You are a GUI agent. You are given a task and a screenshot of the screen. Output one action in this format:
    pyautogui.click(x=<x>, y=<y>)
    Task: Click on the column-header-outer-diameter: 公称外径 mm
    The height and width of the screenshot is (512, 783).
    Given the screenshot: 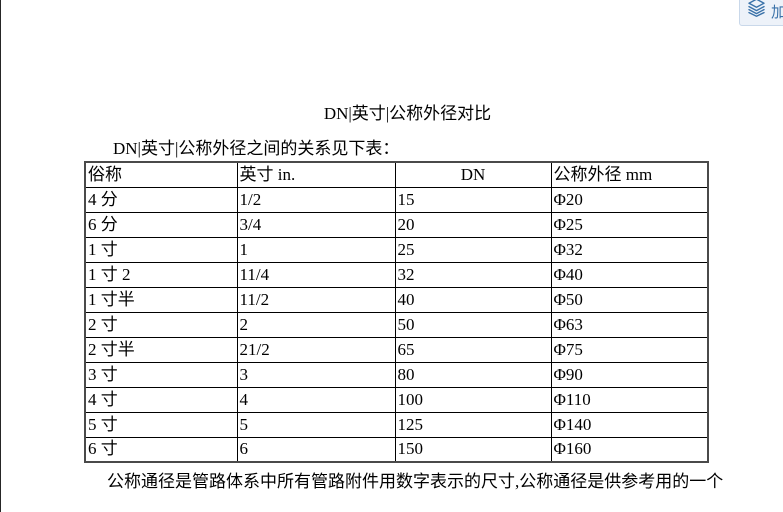 What is the action you would take?
    pyautogui.click(x=629, y=174)
    